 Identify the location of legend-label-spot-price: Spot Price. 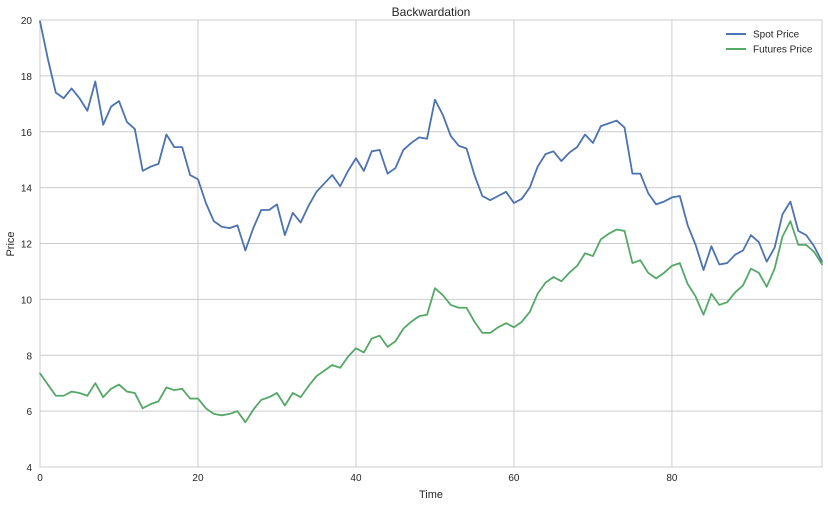
(776, 35).